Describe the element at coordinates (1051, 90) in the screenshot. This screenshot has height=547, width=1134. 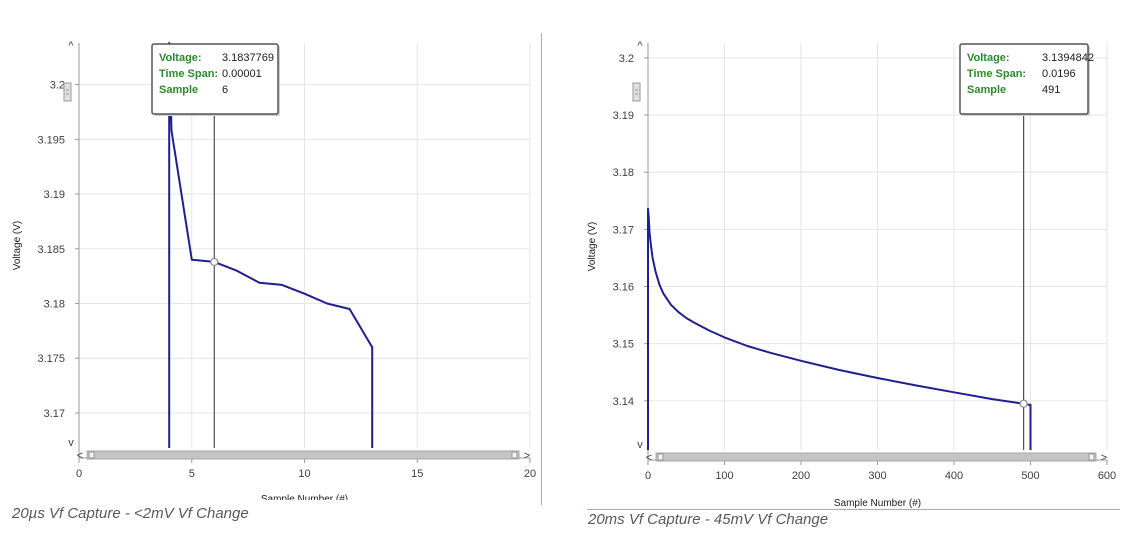
I see `tooltip-value: 491` at that location.